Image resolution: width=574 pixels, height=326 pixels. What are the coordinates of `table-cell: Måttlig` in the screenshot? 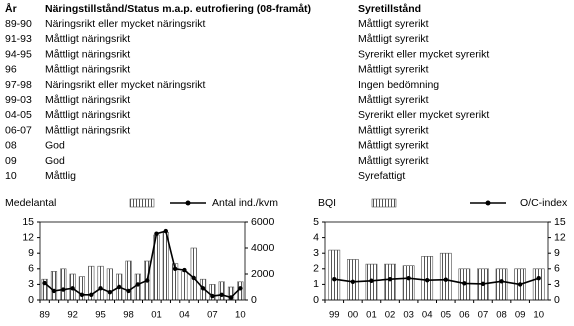 It's located at (60, 176).